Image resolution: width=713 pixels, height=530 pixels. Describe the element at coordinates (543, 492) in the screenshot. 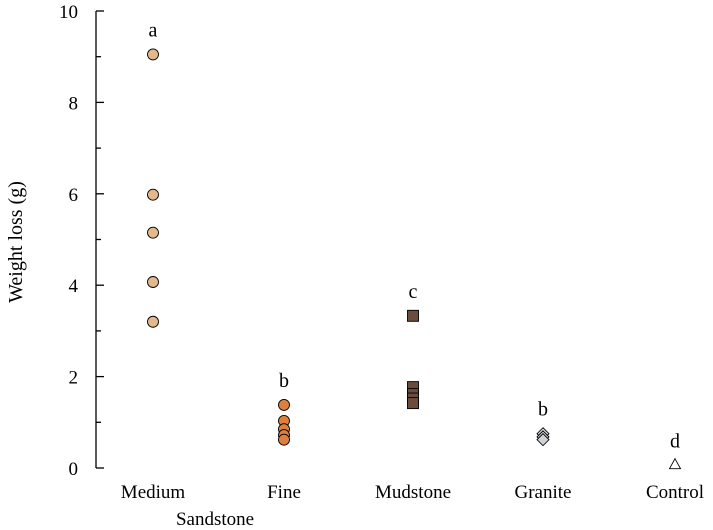

I see `x-category-label: Granite` at that location.